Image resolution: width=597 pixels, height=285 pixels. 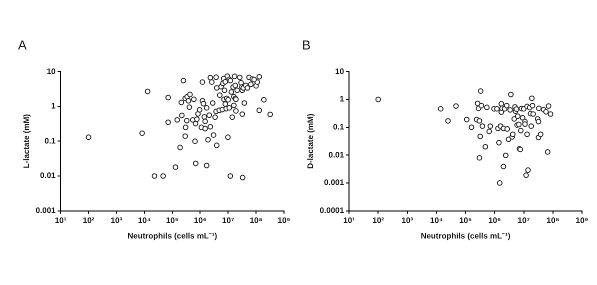 I want to click on y-axis-title: D-lactate (mM), so click(x=311, y=141).